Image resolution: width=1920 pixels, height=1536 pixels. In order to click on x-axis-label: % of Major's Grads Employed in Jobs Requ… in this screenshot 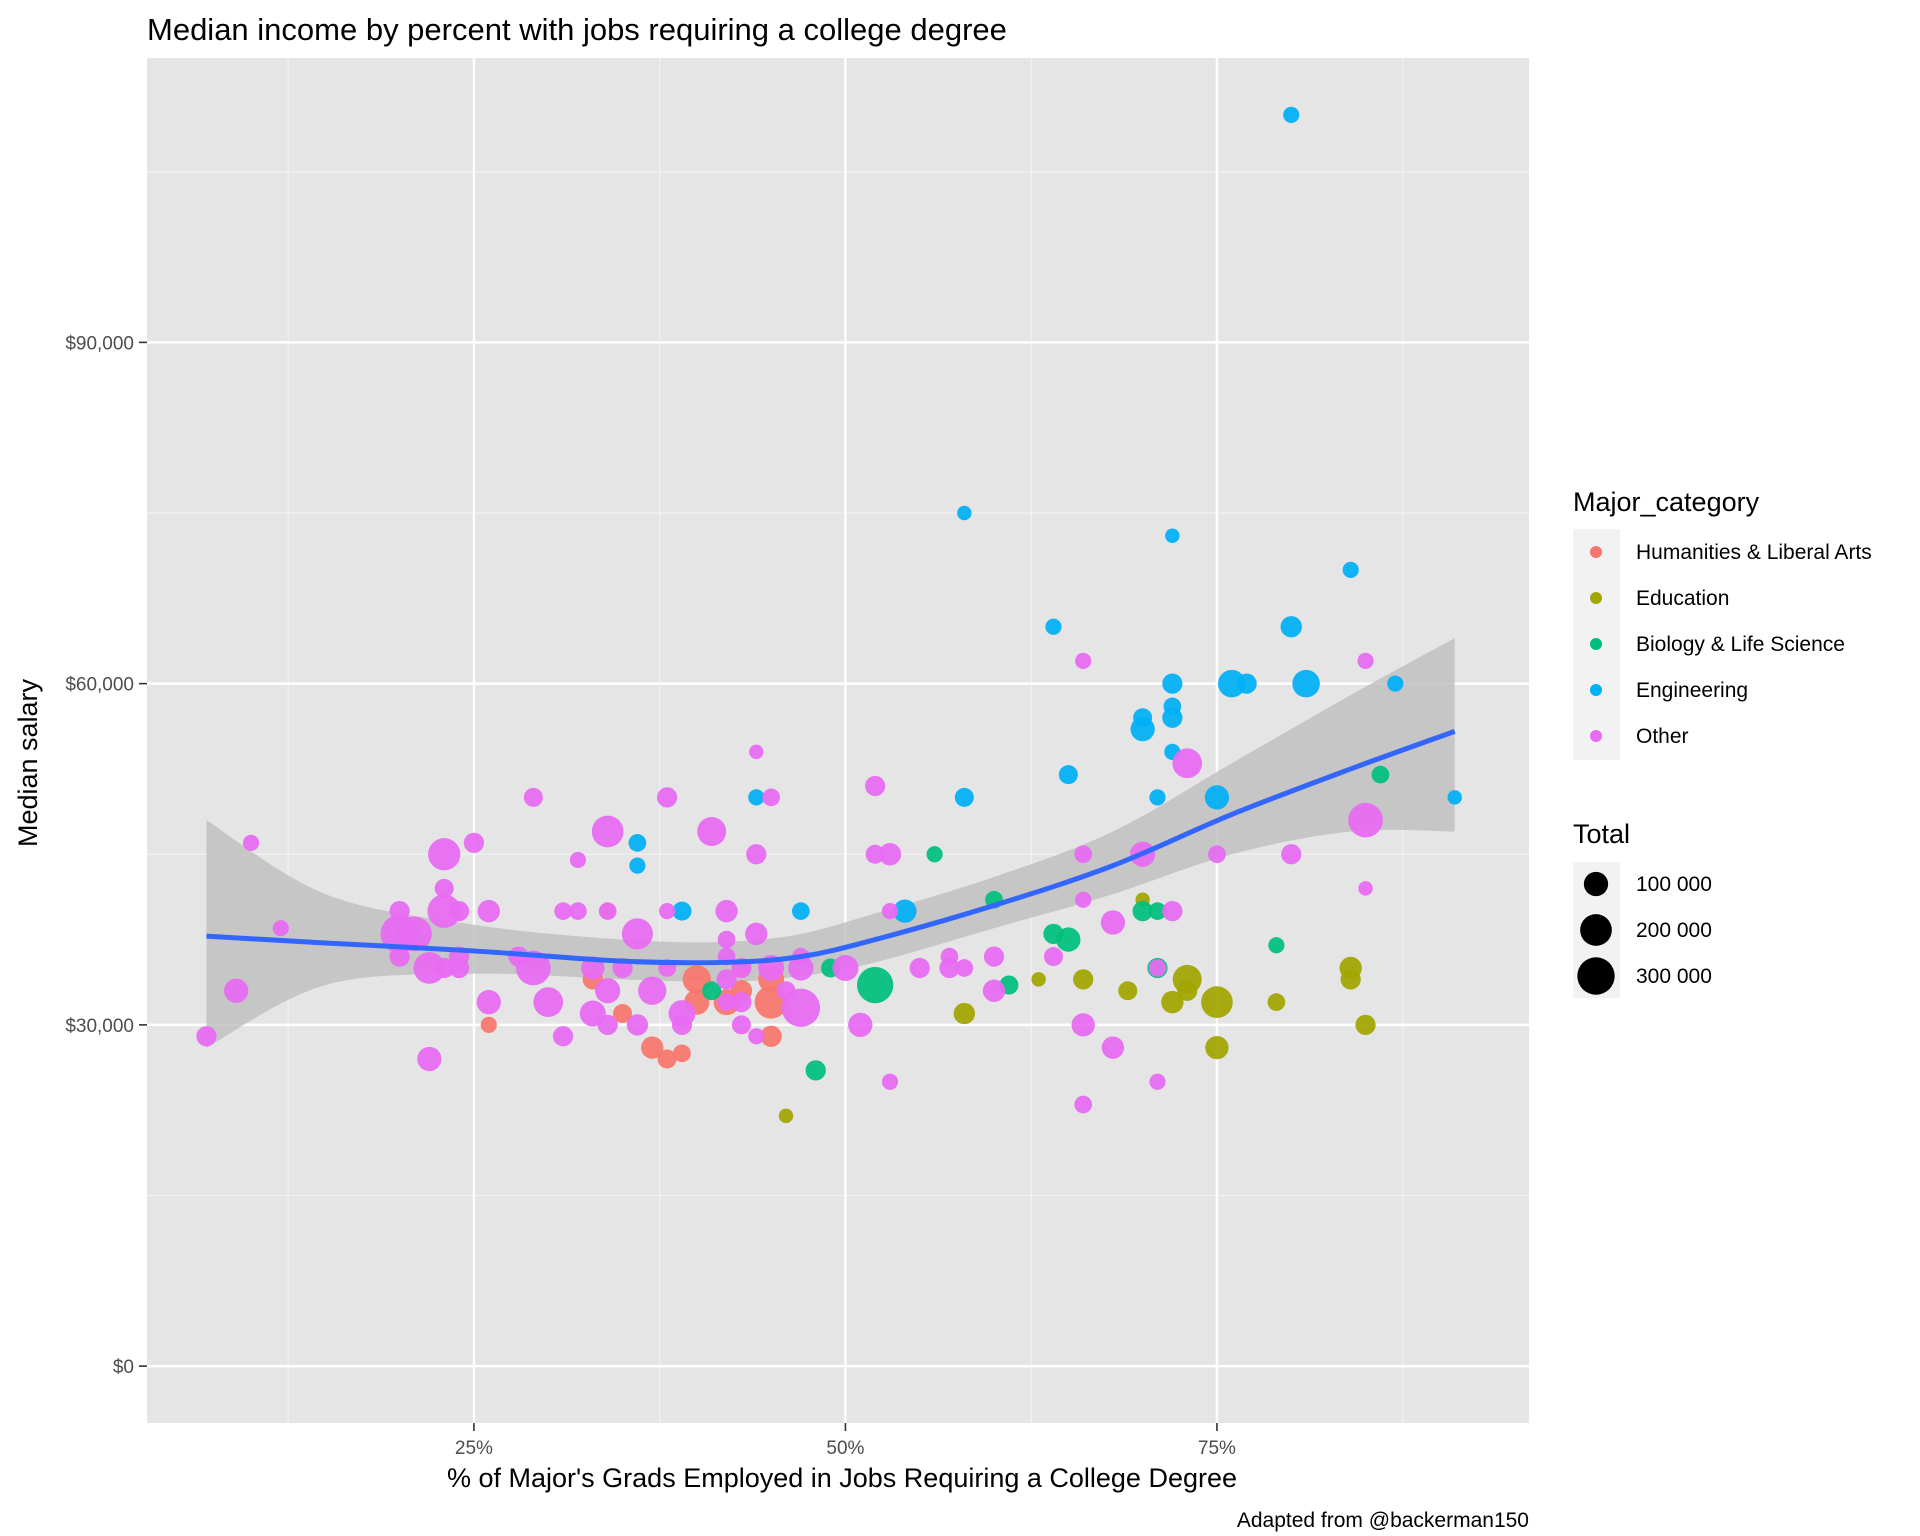, I will do `click(842, 1478)`.